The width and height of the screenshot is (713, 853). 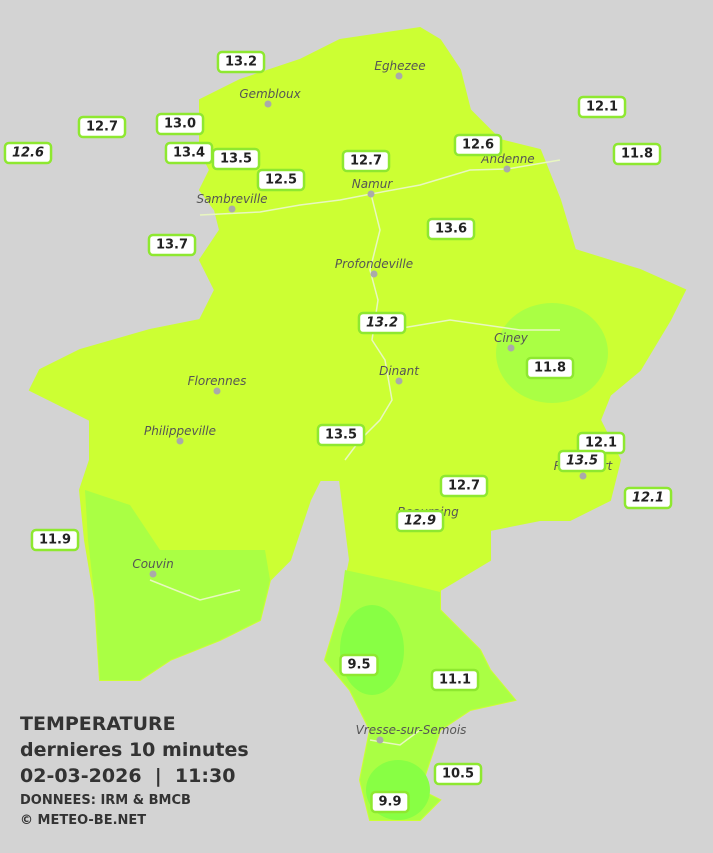 I want to click on legend-credit: © METEO-BE.NET, so click(x=83, y=820).